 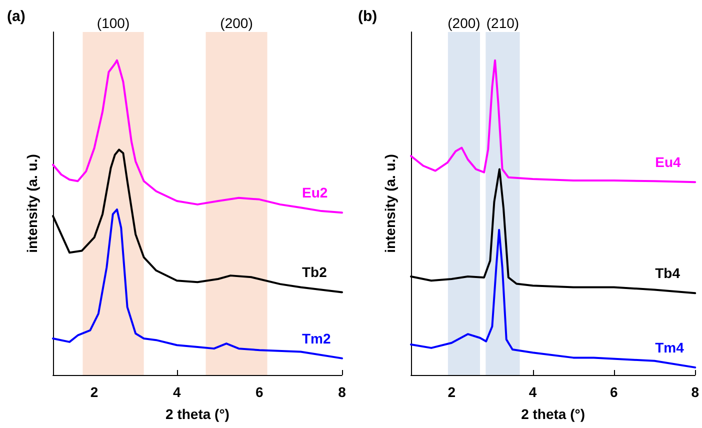 What do you see at coordinates (667, 273) in the screenshot?
I see `series-label: Tb4` at bounding box center [667, 273].